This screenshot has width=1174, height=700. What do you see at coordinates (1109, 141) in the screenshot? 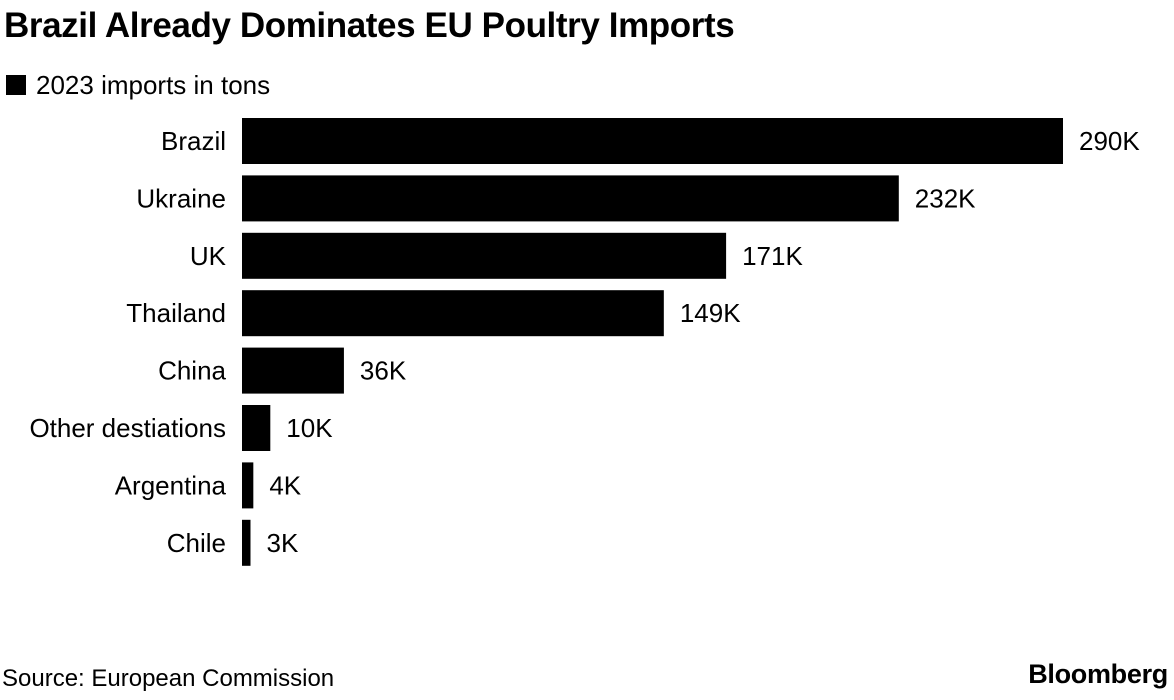
I see `value-label: 290K` at bounding box center [1109, 141].